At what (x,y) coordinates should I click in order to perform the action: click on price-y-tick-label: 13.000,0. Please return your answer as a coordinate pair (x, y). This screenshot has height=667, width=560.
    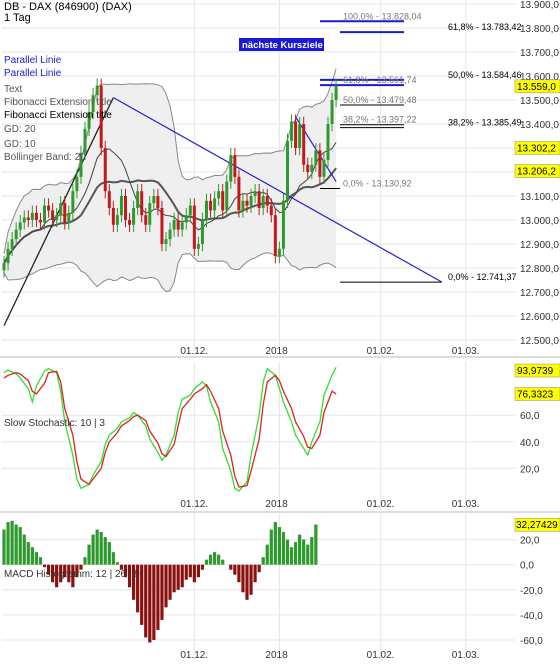
    Looking at the image, I should click on (539, 221).